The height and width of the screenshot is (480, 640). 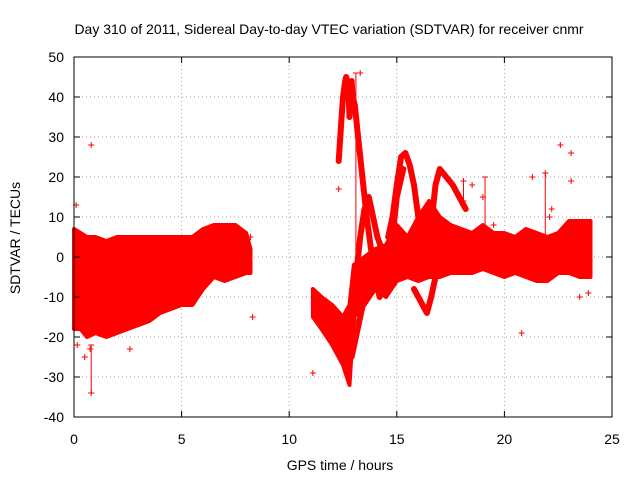 I want to click on y-tick-label: -10, so click(x=54, y=297).